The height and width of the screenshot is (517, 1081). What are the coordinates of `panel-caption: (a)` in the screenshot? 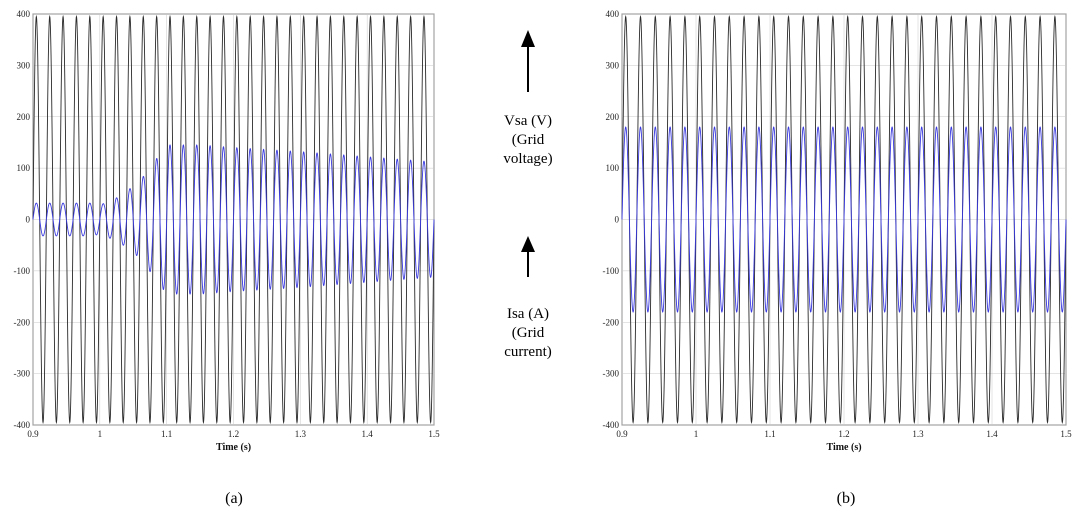 It's located at (234, 498).